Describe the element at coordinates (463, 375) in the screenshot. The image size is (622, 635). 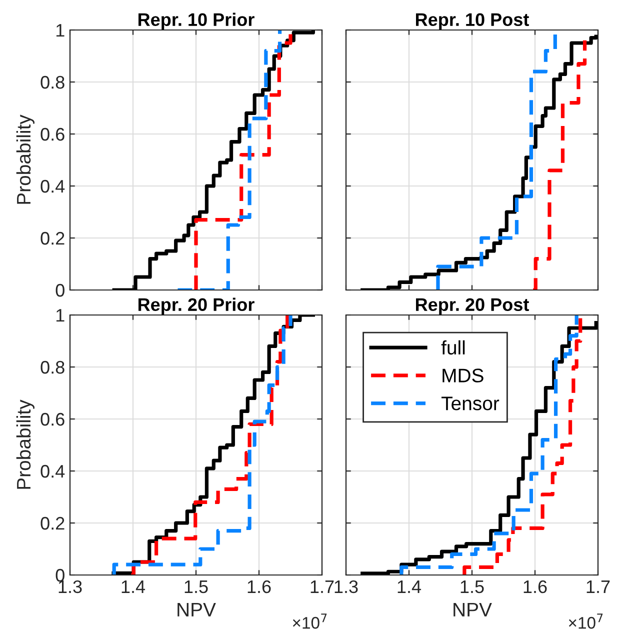
I see `legend-label: MDS` at that location.